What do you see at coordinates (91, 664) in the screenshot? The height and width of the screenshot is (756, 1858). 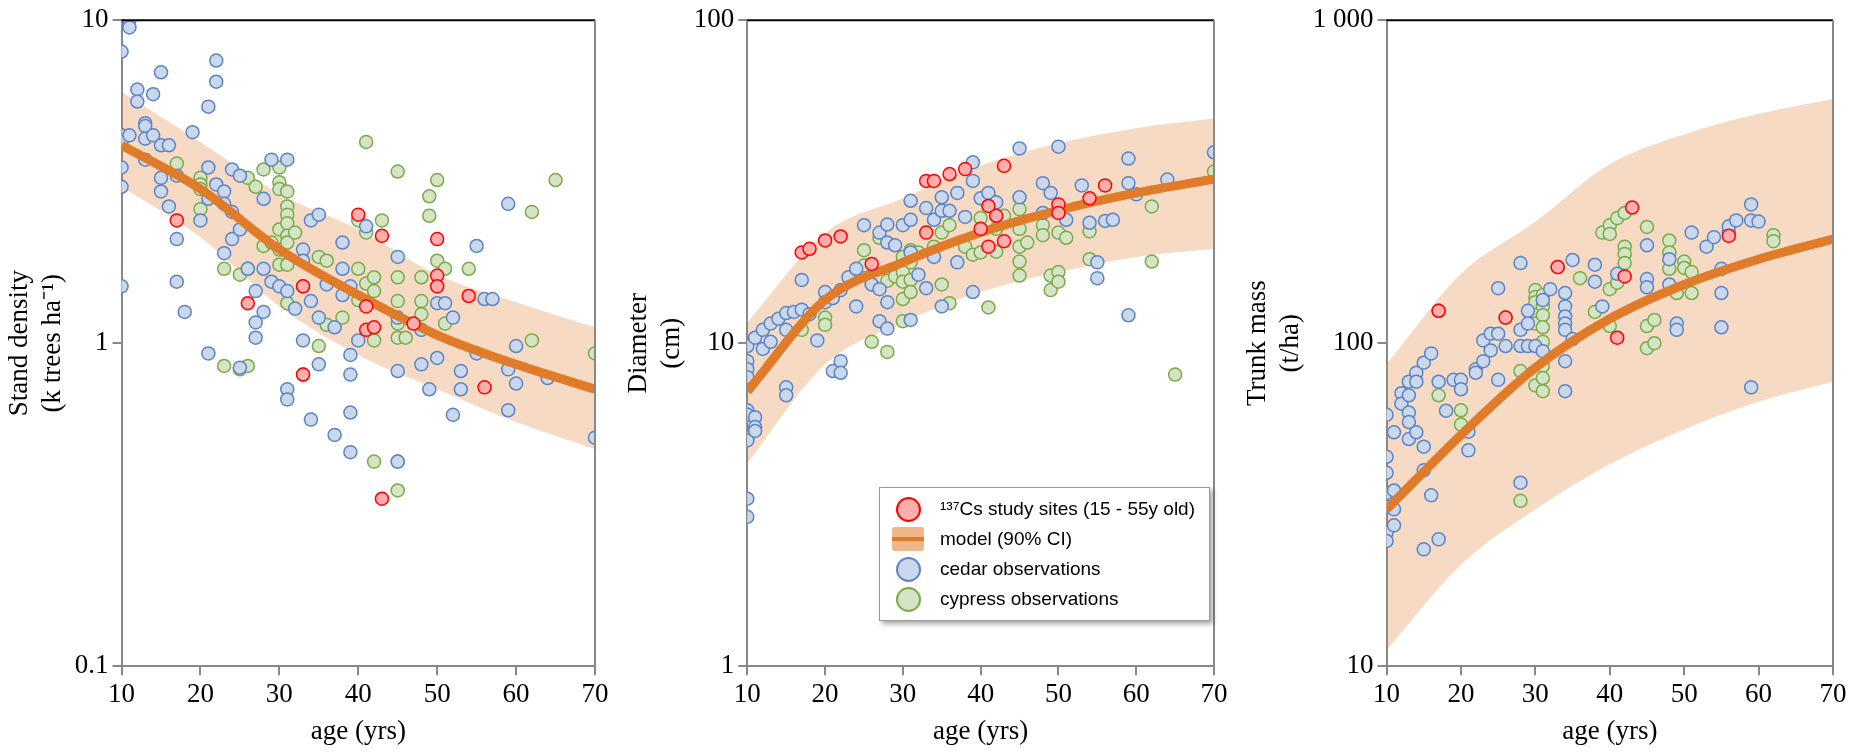 I see `y-tick-label: 0.1` at bounding box center [91, 664].